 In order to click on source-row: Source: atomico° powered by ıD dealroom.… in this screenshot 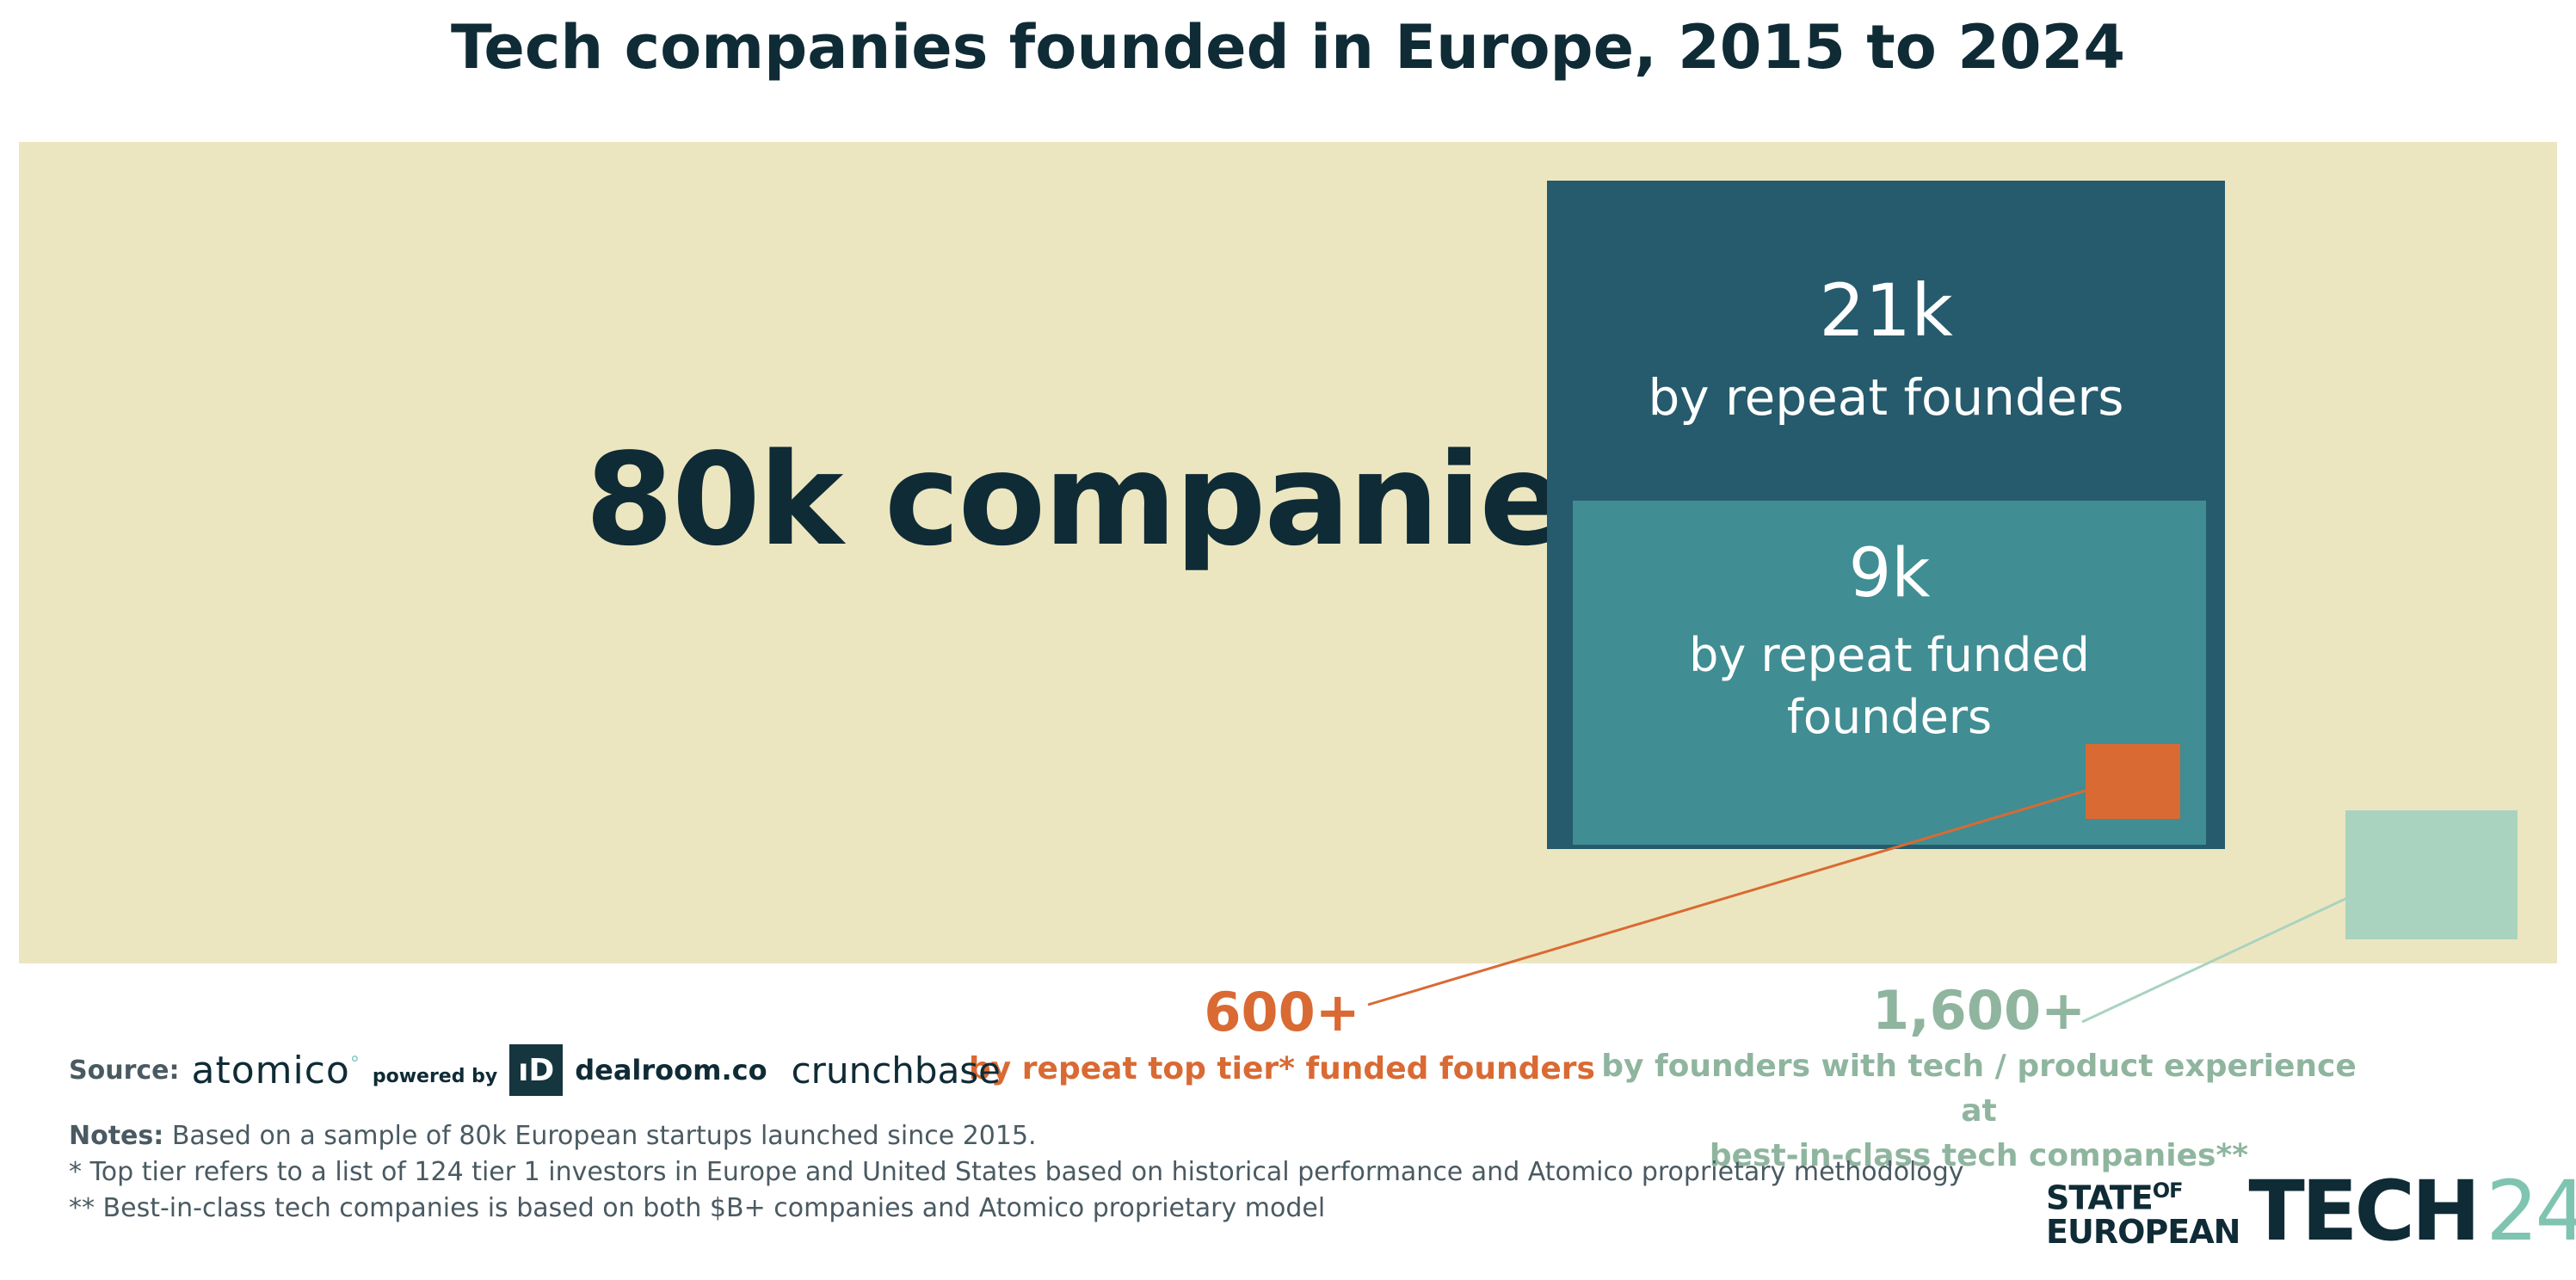, I will do `click(535, 1070)`.